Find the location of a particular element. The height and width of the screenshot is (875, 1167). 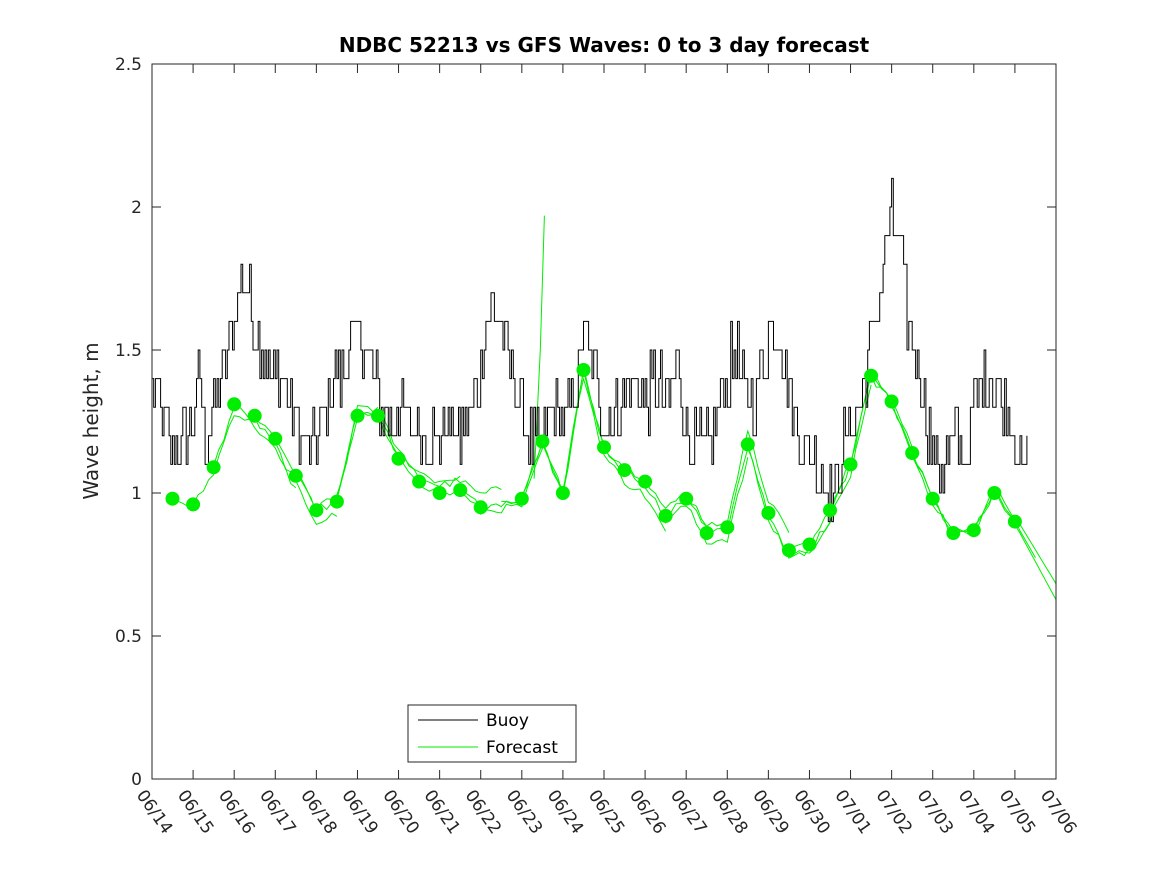

legend-buoy-label: Buoy is located at coordinates (507, 721).